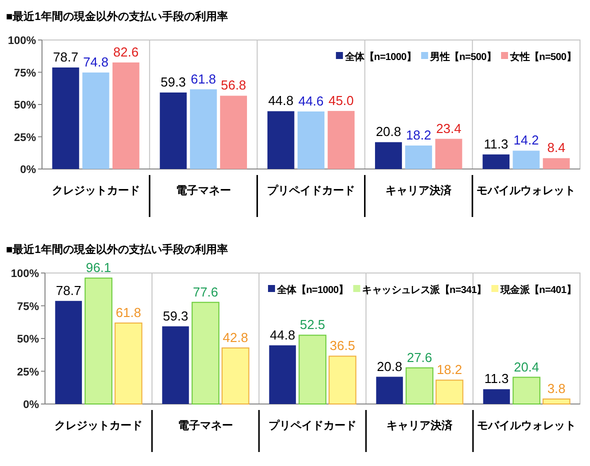 This screenshot has width=590, height=466. I want to click on data-label: 14.2, so click(526, 140).